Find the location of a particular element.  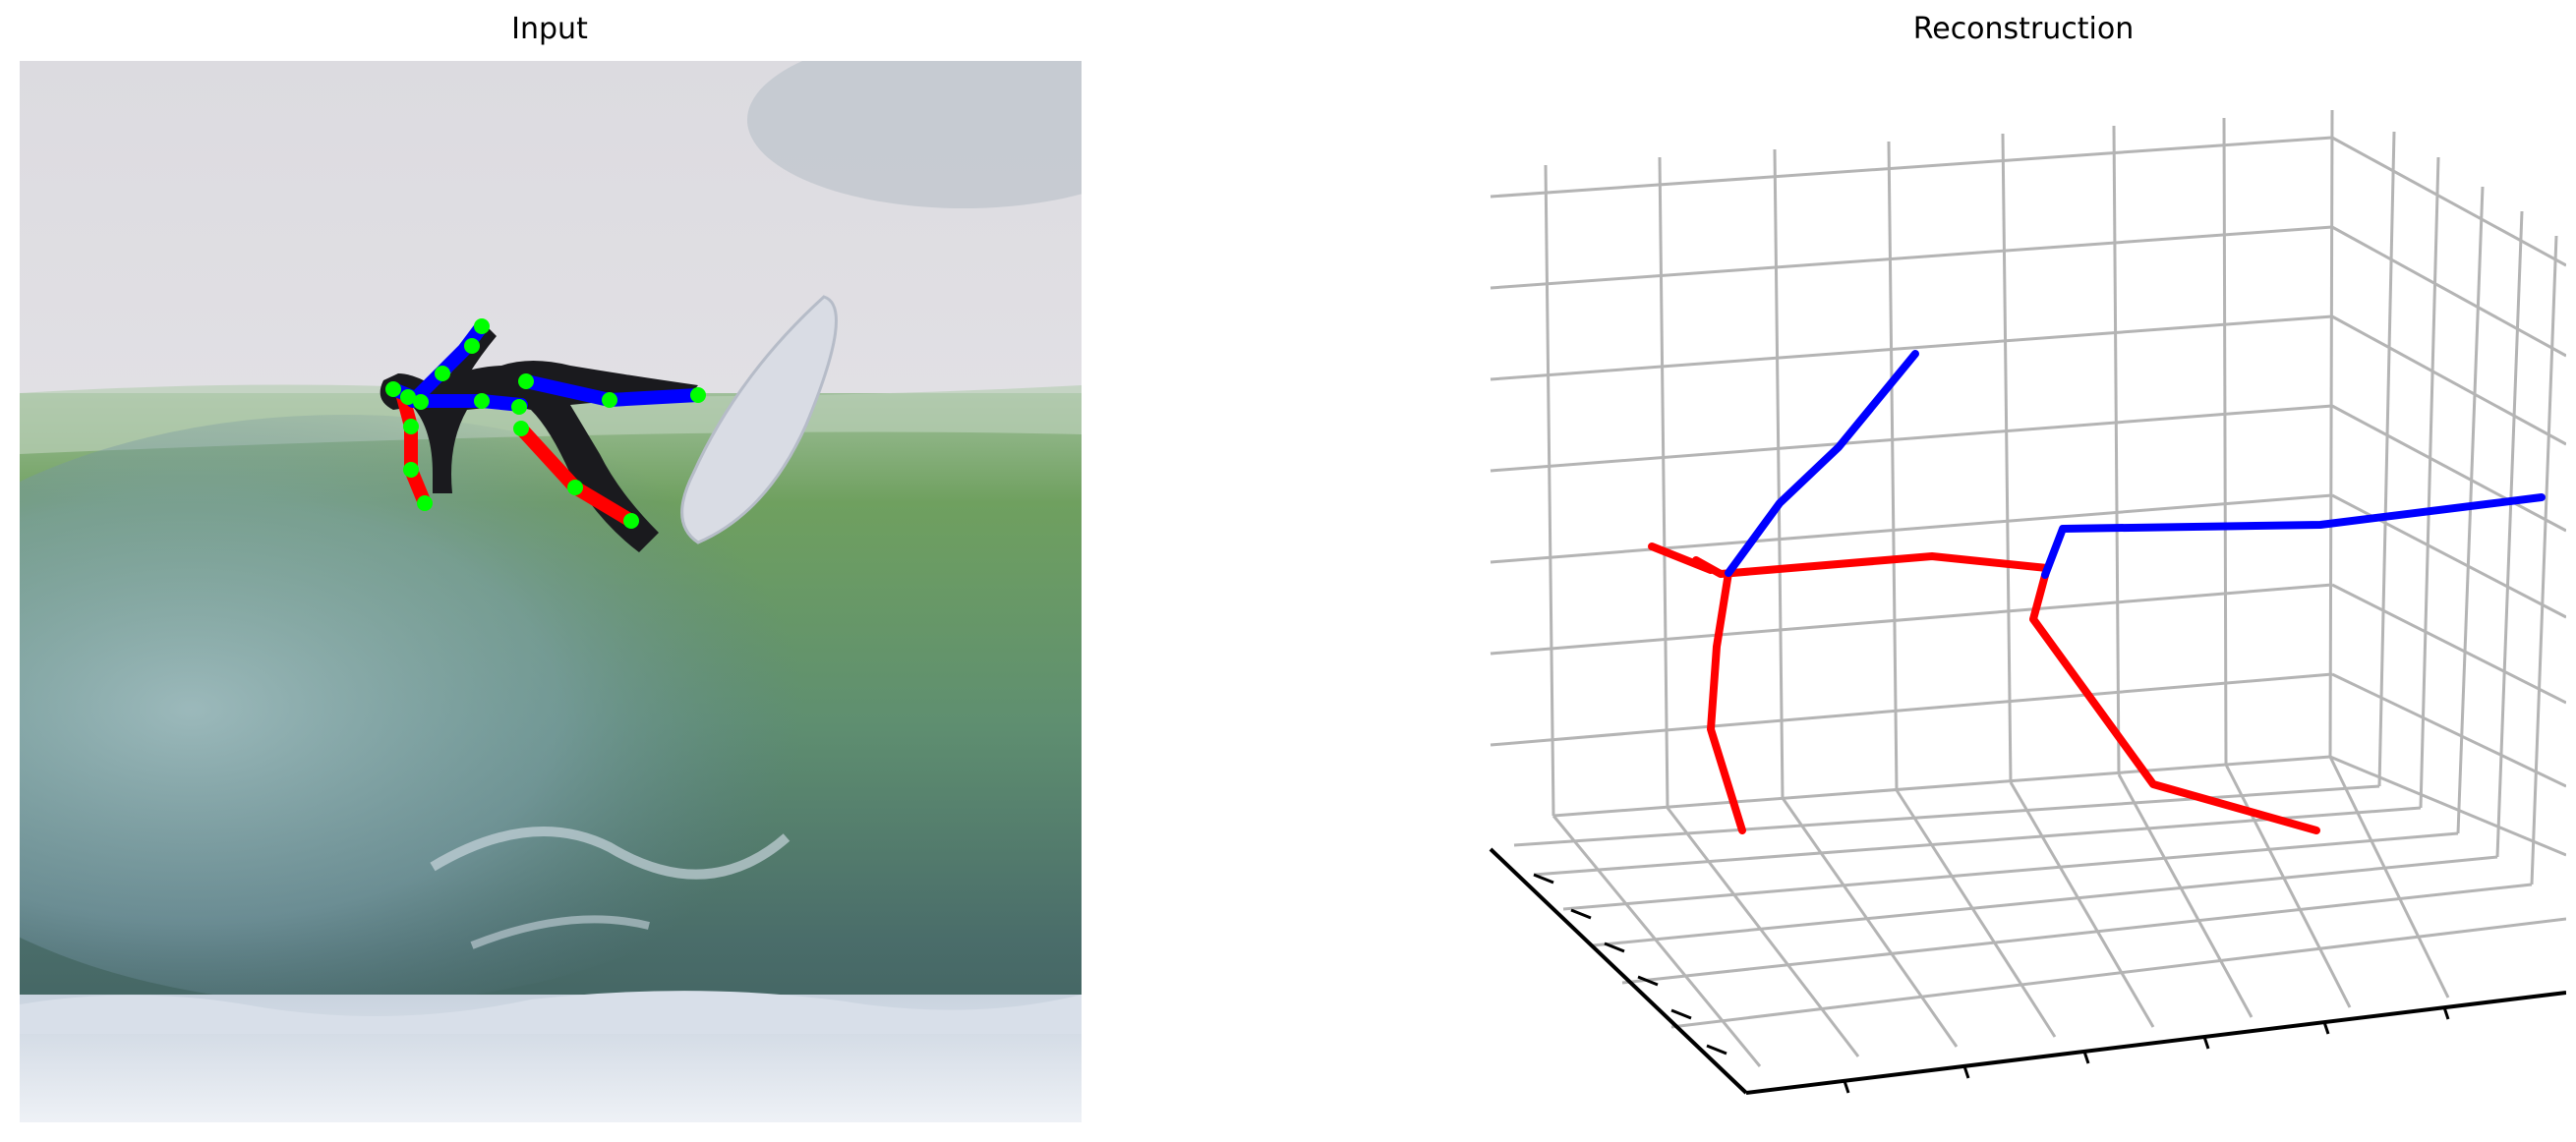

left-leg-3d is located at coordinates (2174, 699).